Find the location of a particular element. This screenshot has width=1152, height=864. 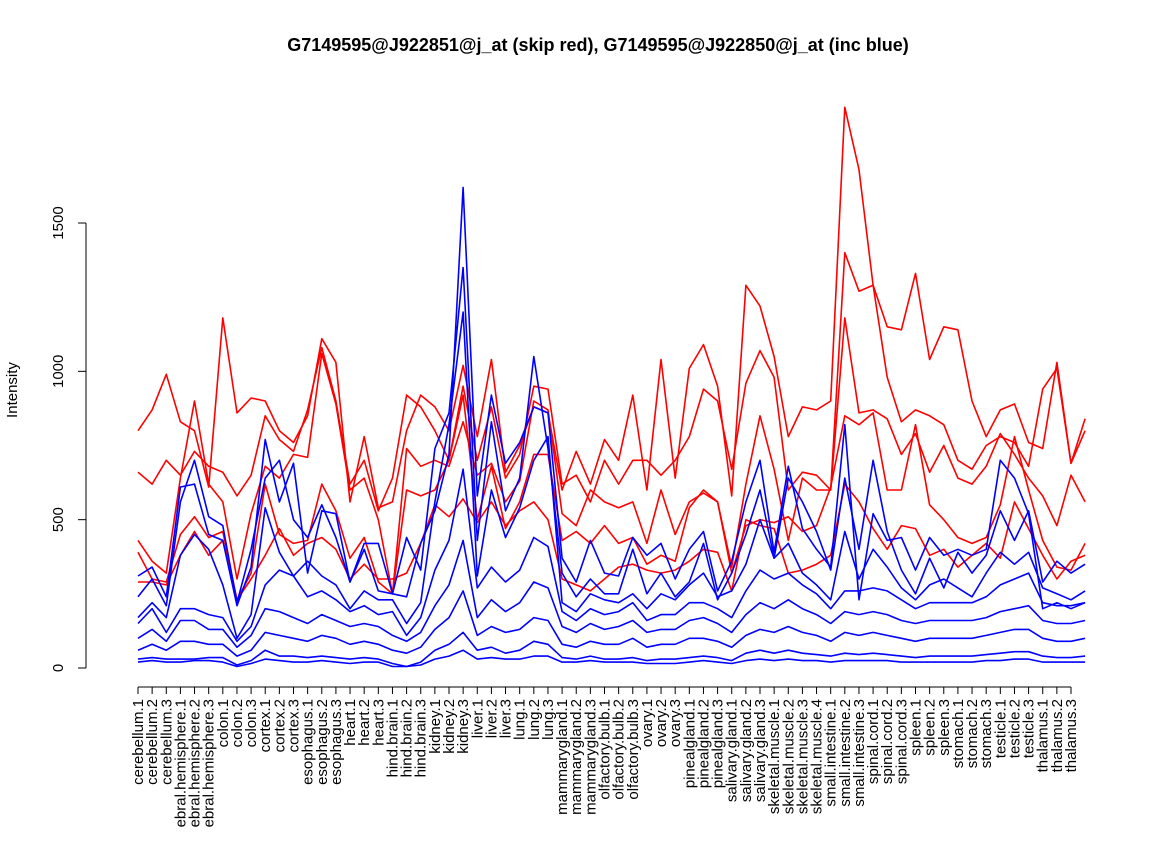

x-tick-label: small.intestine.2 is located at coordinates (845, 753).